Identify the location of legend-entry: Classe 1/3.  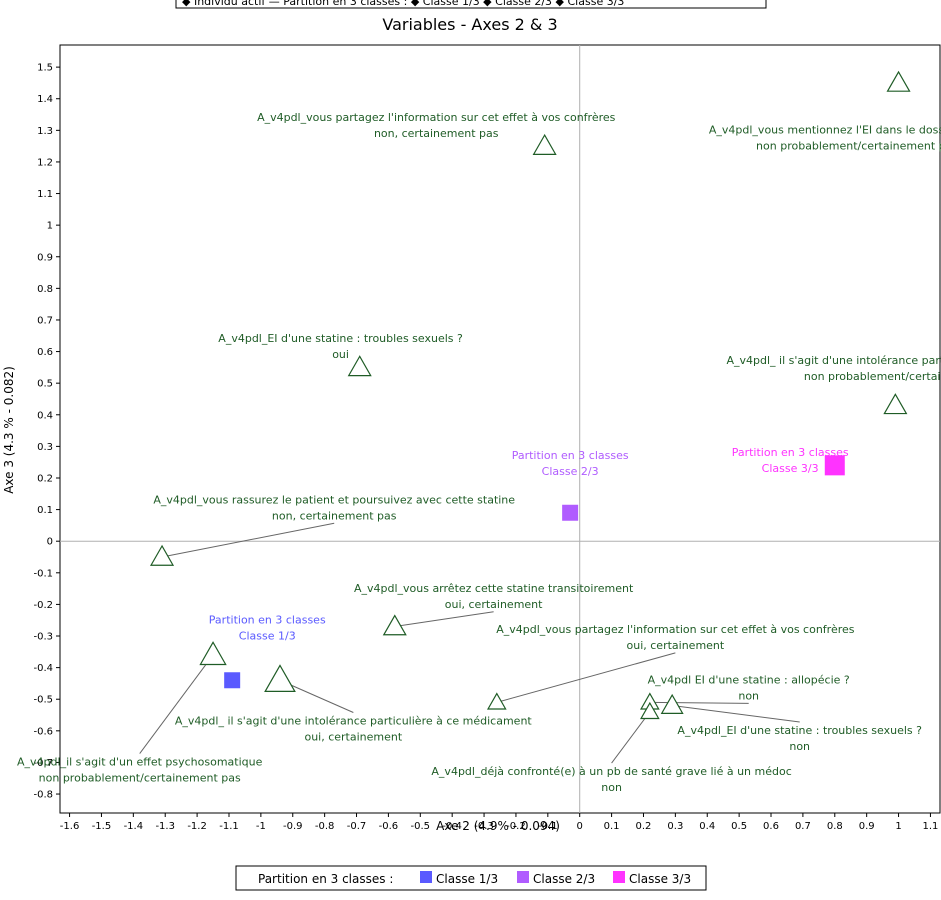
(467, 879).